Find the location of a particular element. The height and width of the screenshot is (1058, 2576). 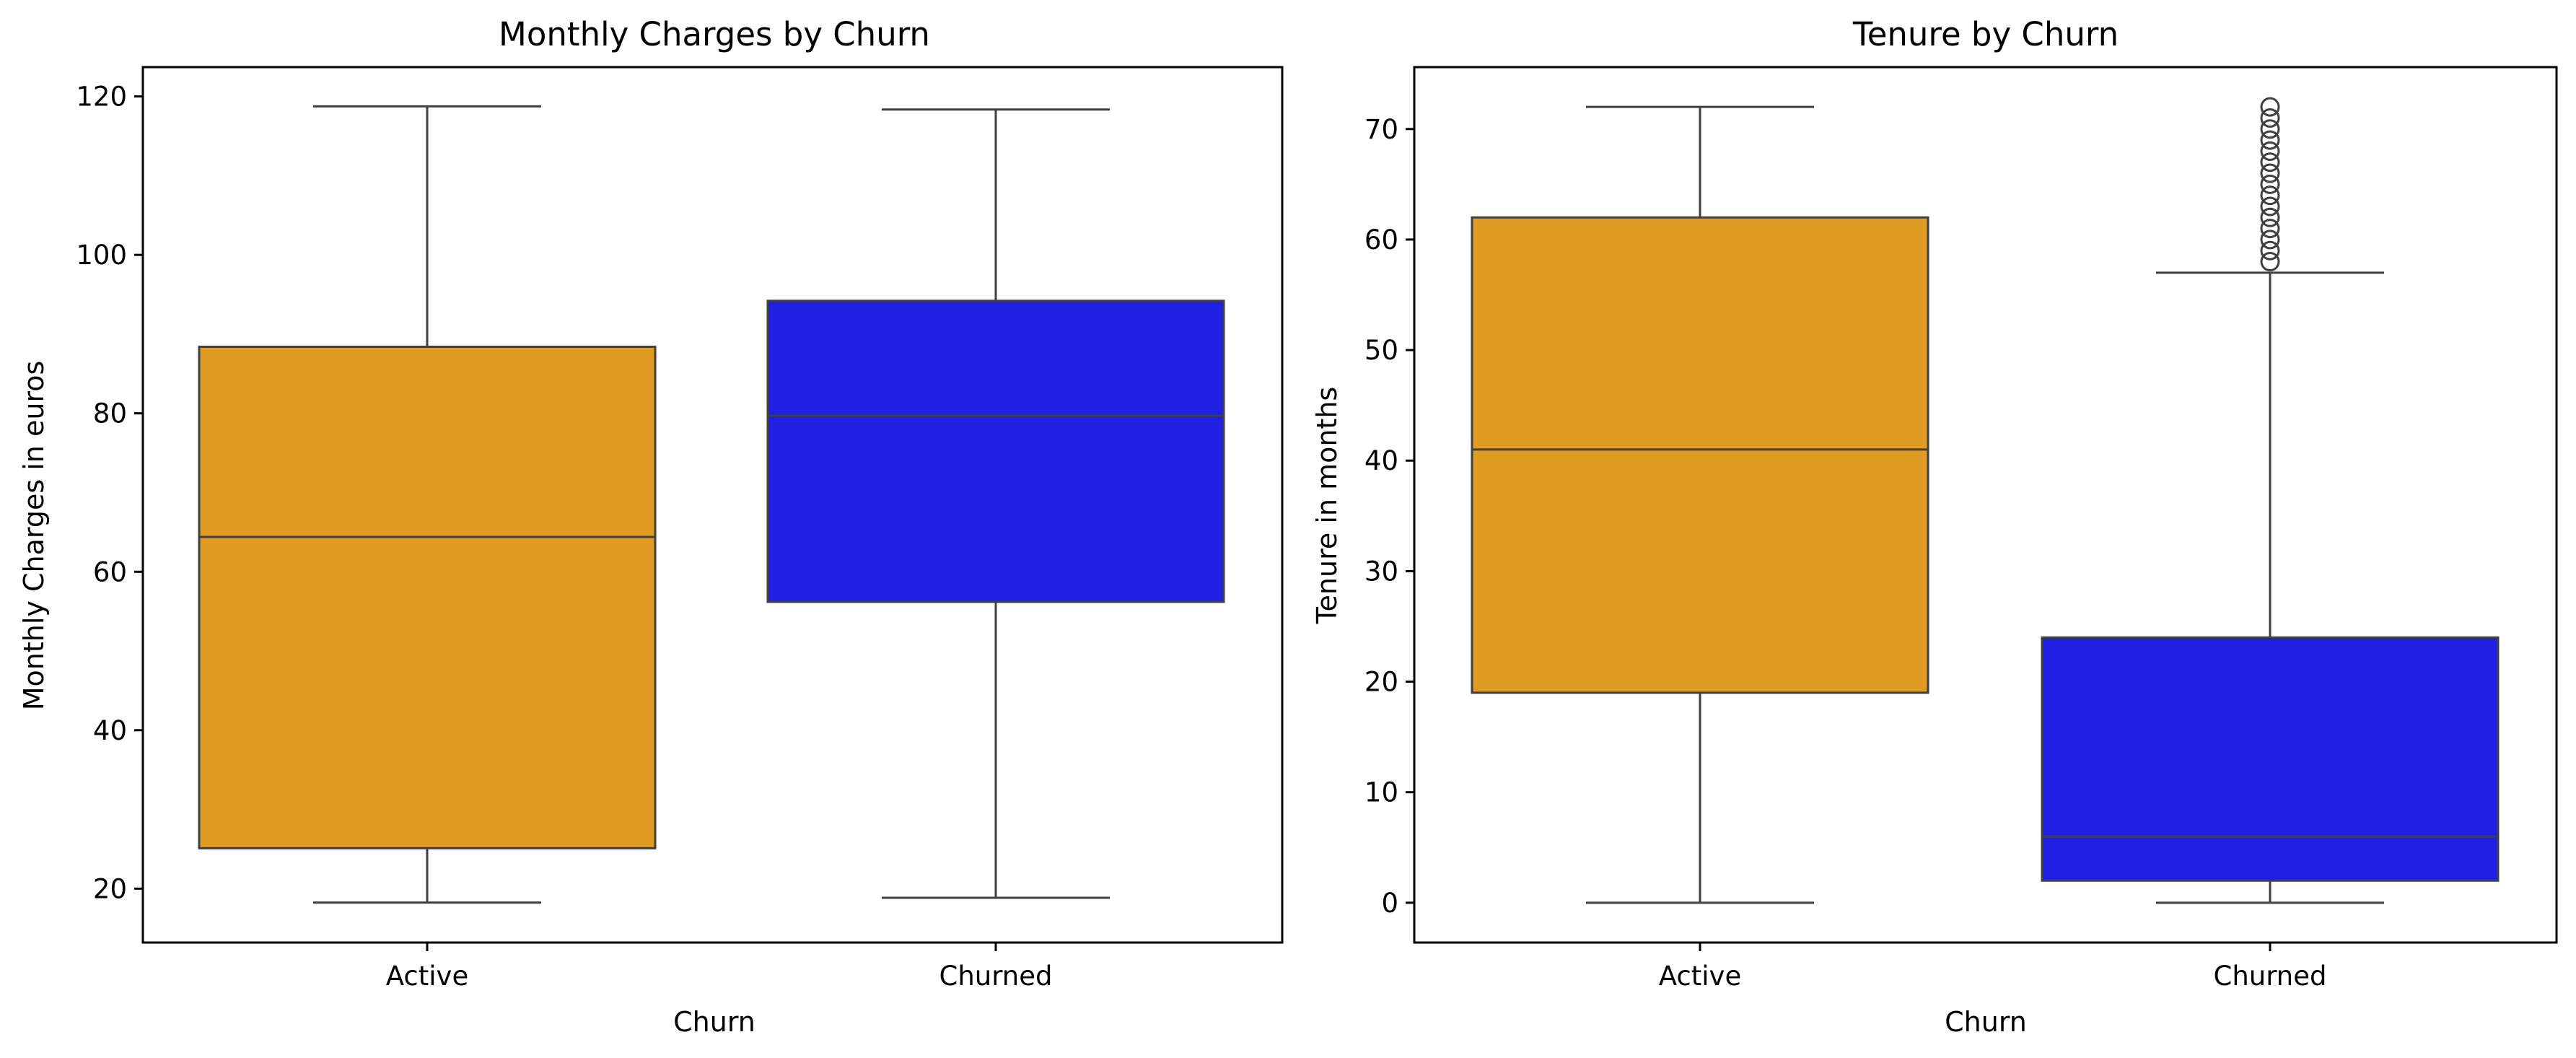

y-tick-label: 70 is located at coordinates (1381, 129).